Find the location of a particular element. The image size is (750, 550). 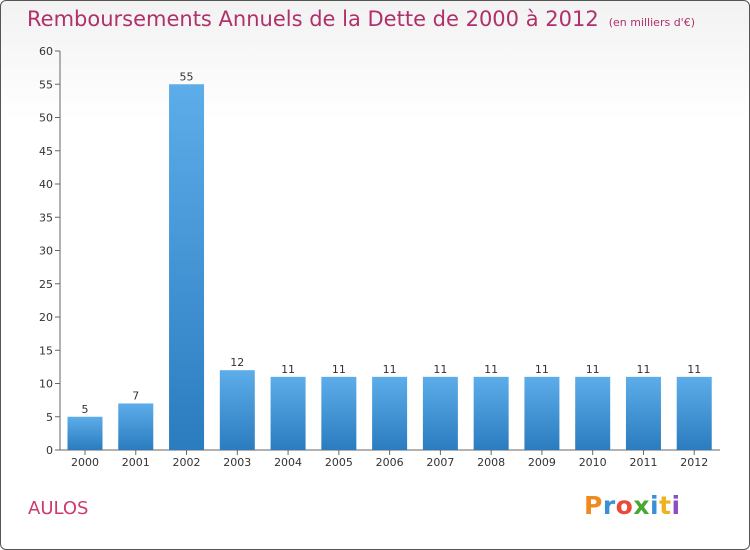

proxiti-logo: Proxiti is located at coordinates (632, 505).